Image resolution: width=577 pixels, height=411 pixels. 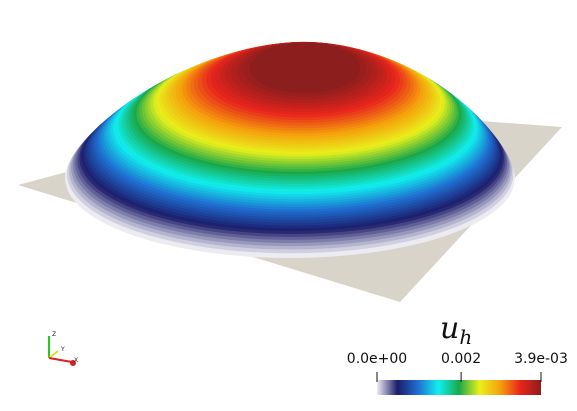 I want to click on tick-label: 0.002, so click(x=461, y=359).